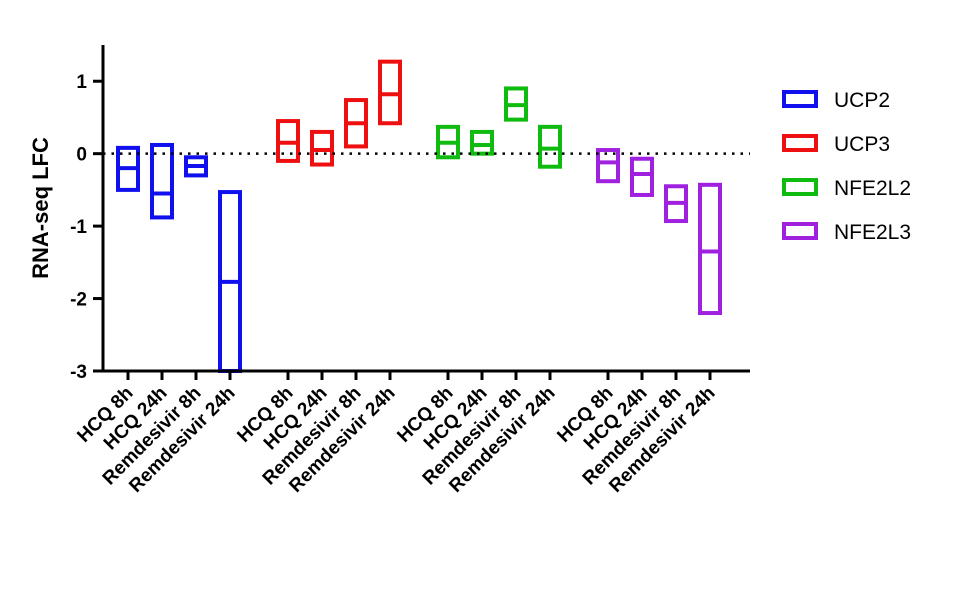  What do you see at coordinates (800, 99) in the screenshot?
I see `legend-swatch-ucp2` at bounding box center [800, 99].